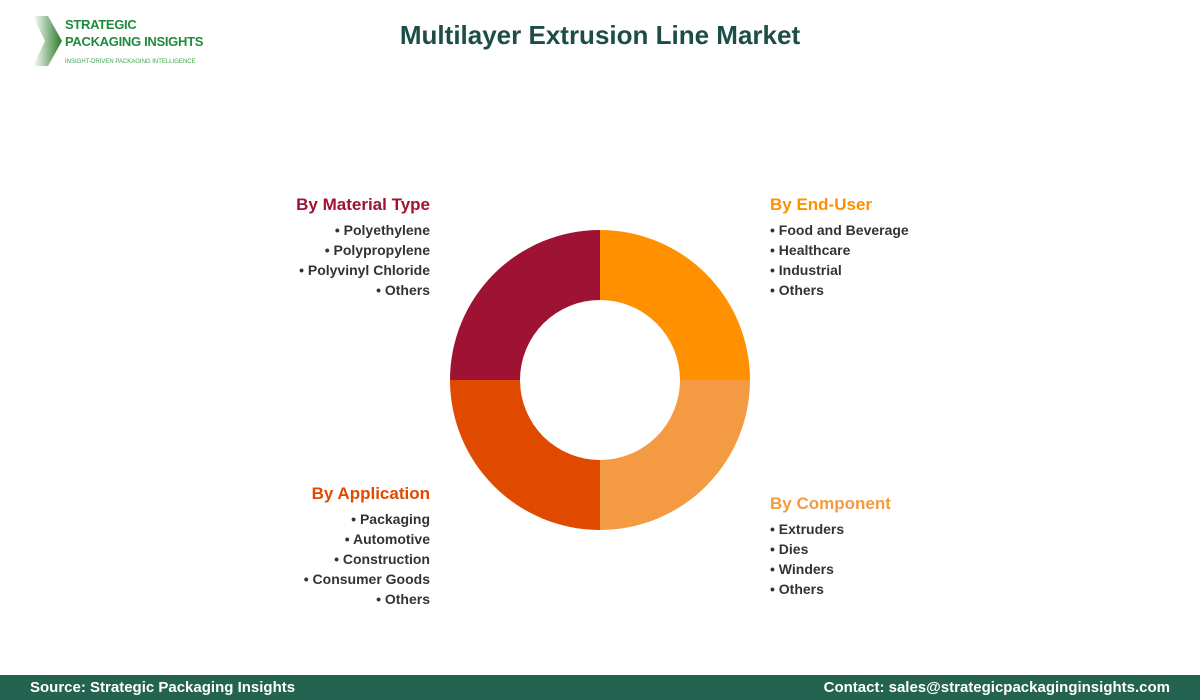  Describe the element at coordinates (130, 62) in the screenshot. I see `logo-tagline: INSIGHT-DRIVEN PACKAGING INTELLIGENCE` at that location.